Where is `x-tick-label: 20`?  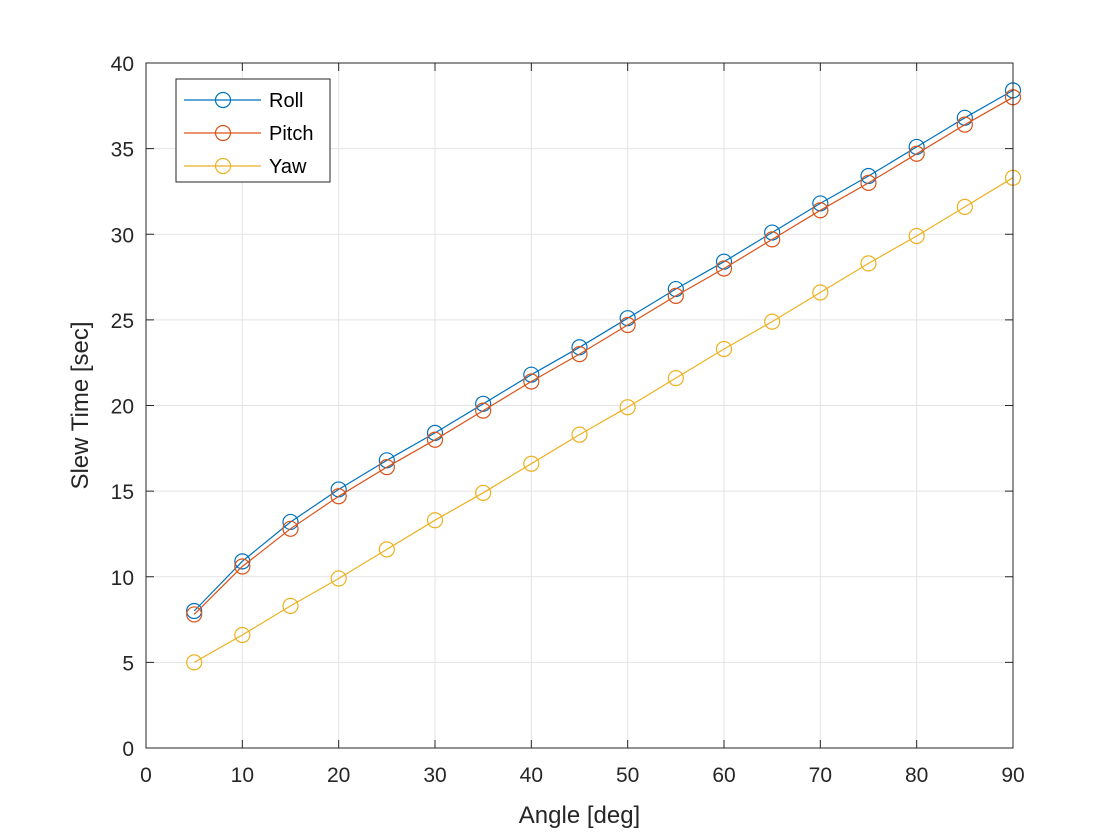 x-tick-label: 20 is located at coordinates (338, 775).